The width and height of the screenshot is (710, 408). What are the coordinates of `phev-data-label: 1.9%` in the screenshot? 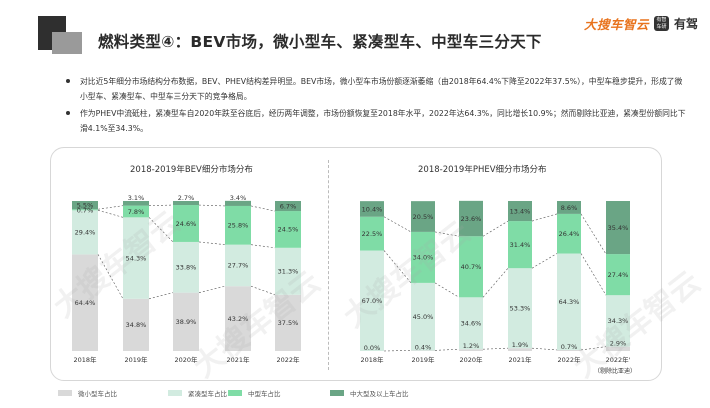 It's located at (520, 345).